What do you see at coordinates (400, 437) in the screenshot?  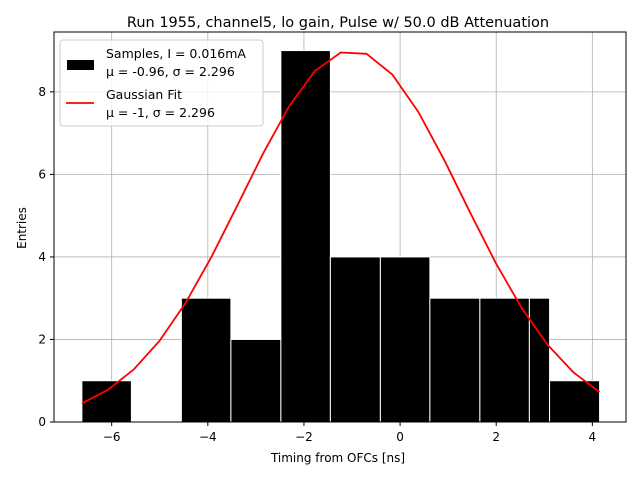 I see `x-tick-label-3: 0` at bounding box center [400, 437].